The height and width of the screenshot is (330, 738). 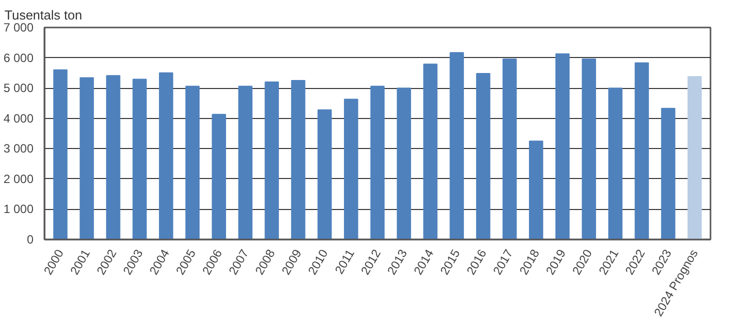 What do you see at coordinates (43, 15) in the screenshot?
I see `y-axis-title: Tusentals ton` at bounding box center [43, 15].